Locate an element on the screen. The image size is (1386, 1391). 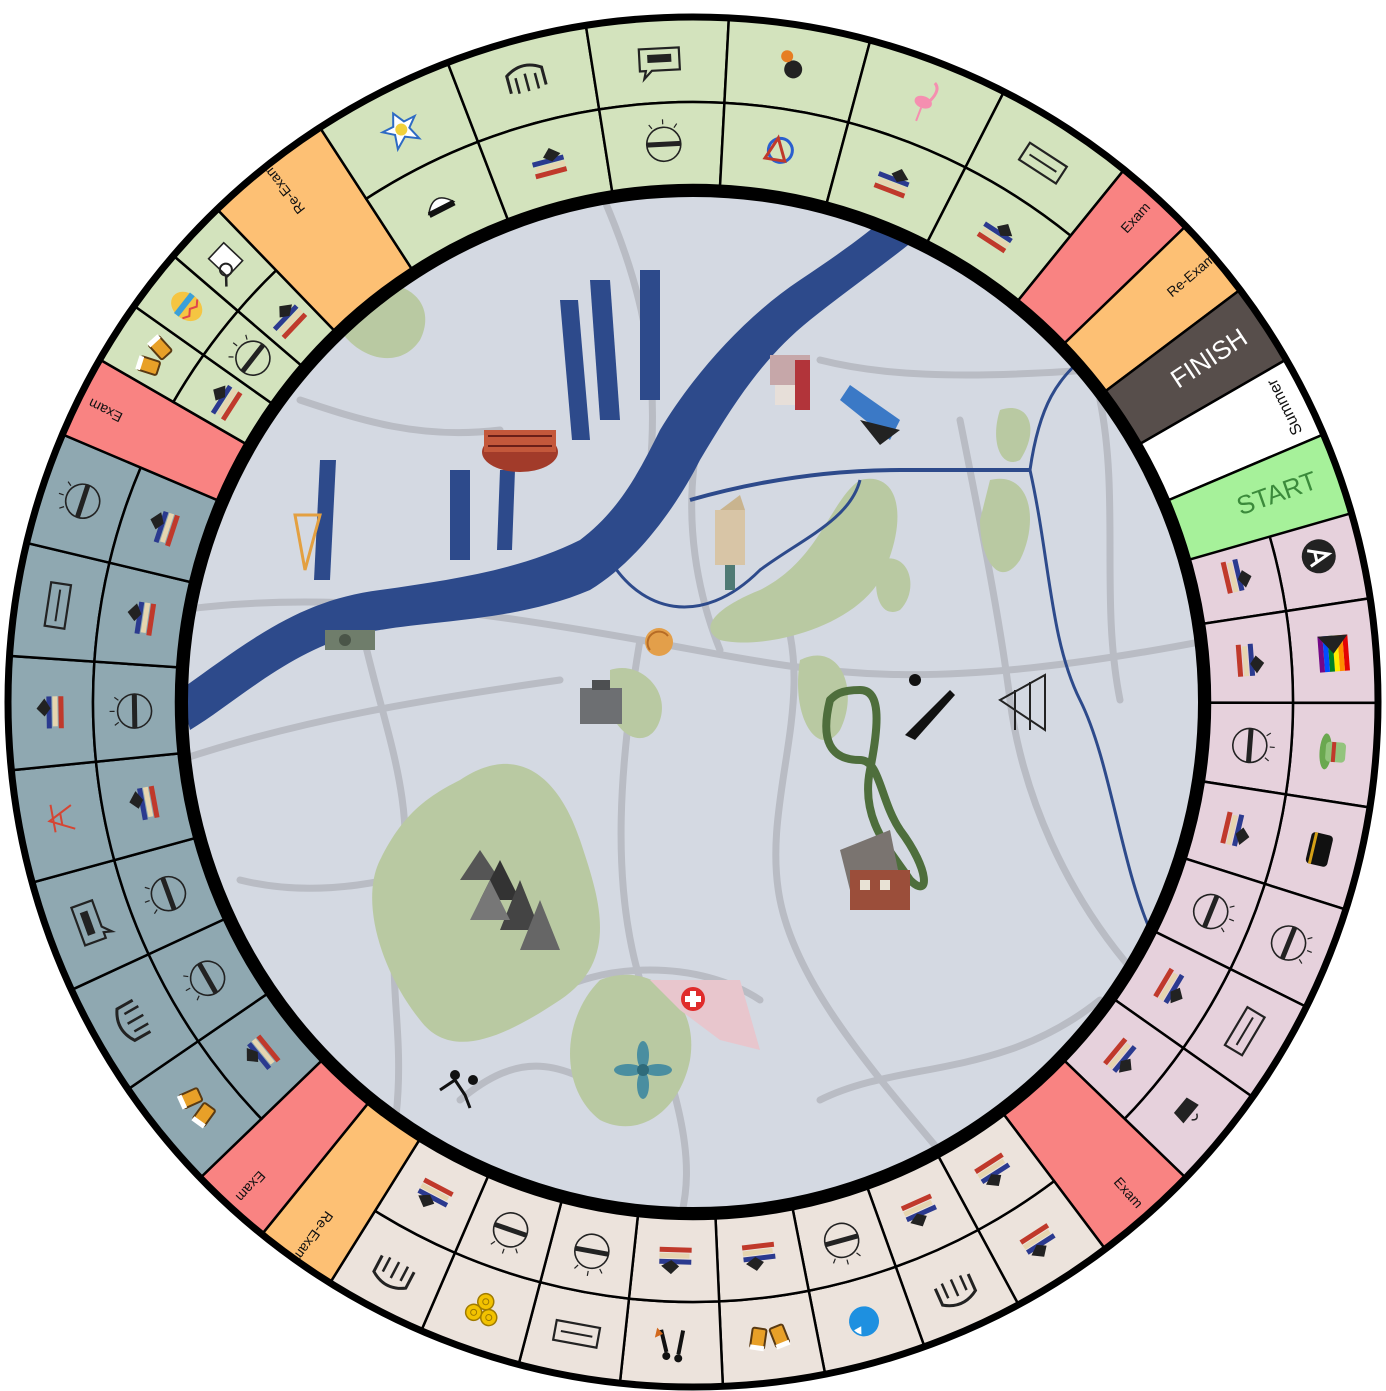
easter-egg-icon is located at coordinates (187, 306).